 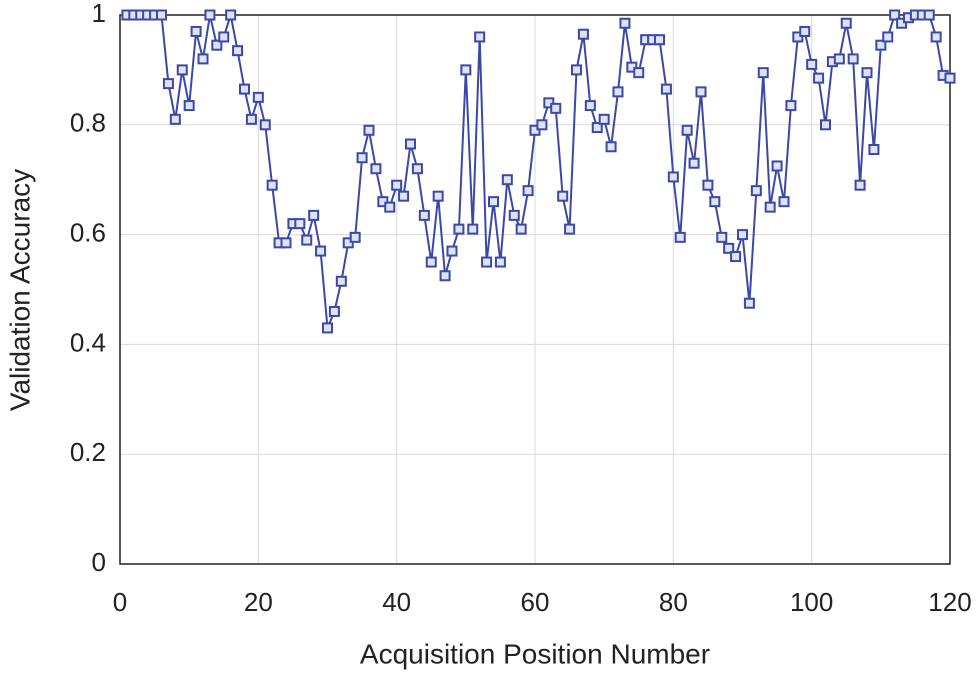 I want to click on x-axis-label: Acquisition Position Number, so click(x=535, y=653).